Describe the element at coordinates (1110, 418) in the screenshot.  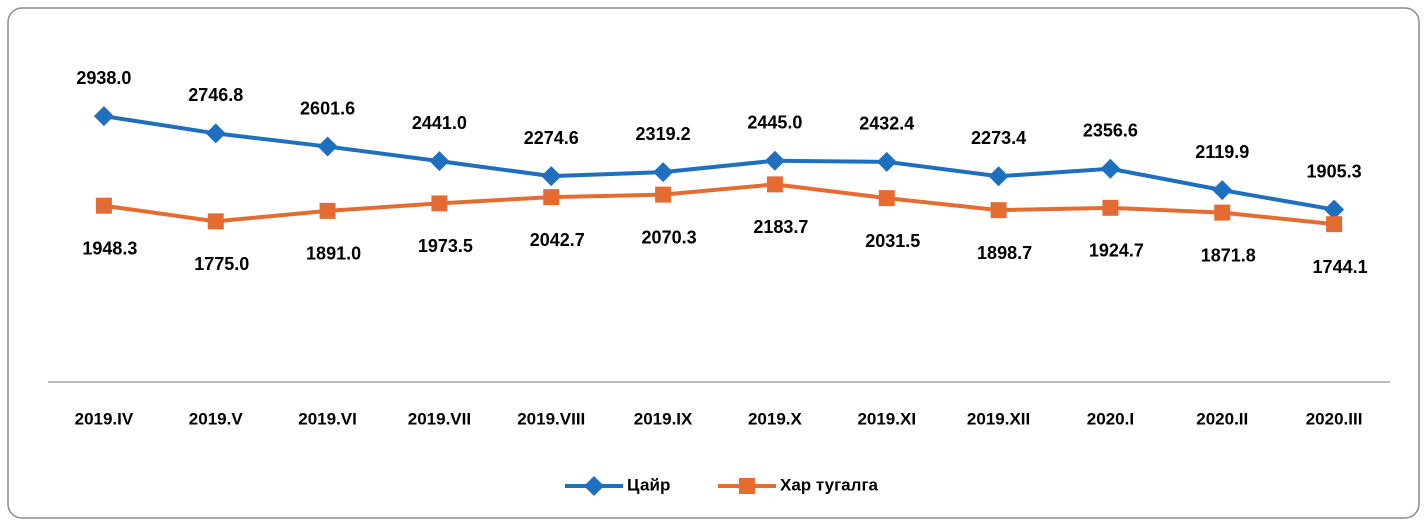
I see `x-tick-label: 2020.I` at that location.